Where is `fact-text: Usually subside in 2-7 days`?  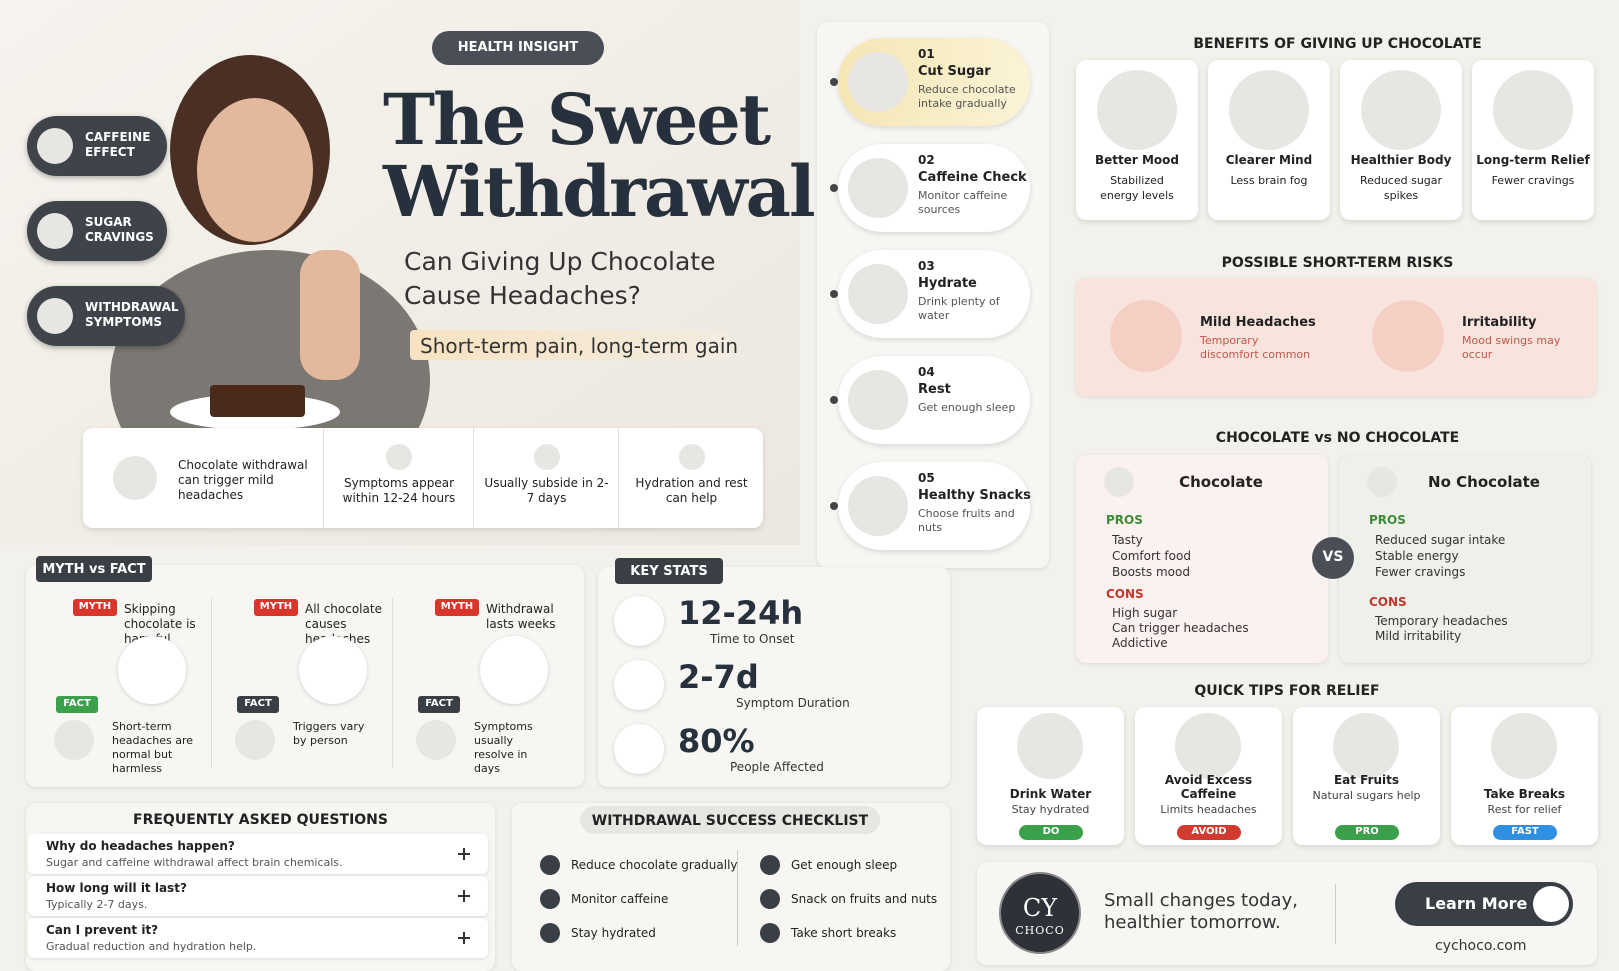 fact-text: Usually subside in 2-7 days is located at coordinates (546, 490).